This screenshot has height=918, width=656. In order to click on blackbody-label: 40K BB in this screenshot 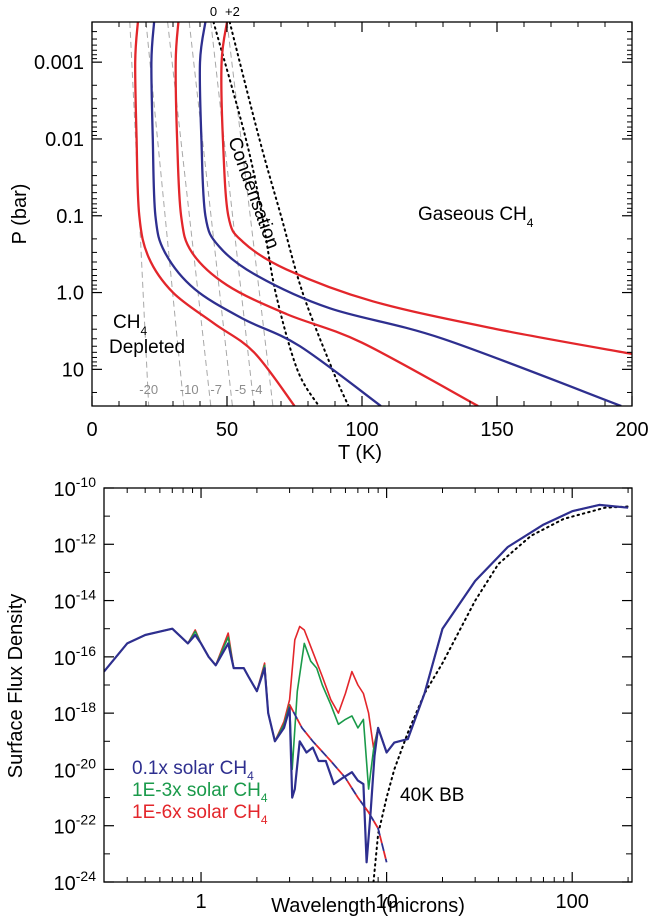, I will do `click(432, 795)`.